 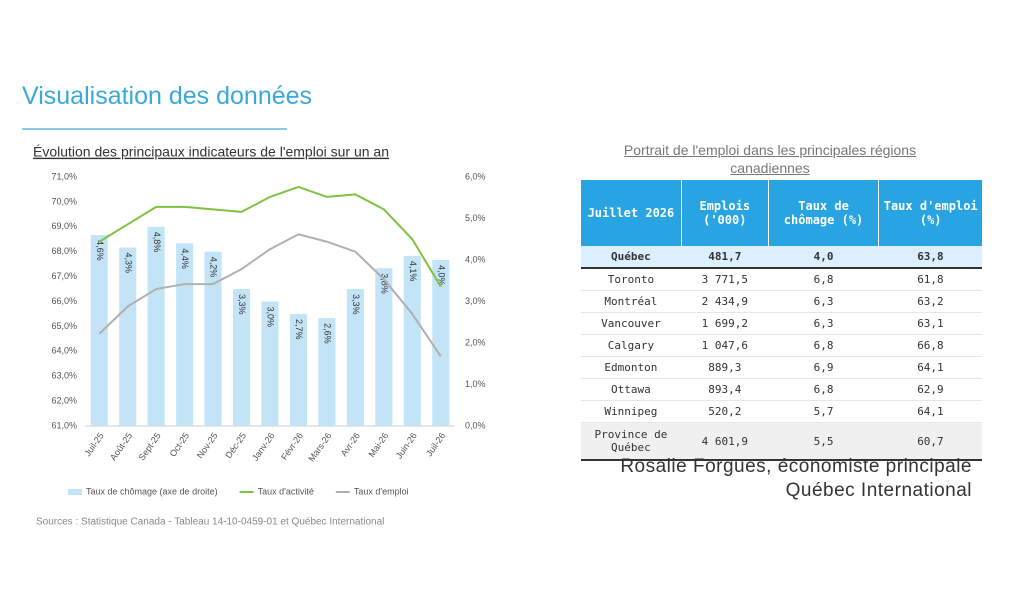 I want to click on bar-label: 4,6%, so click(x=100, y=250).